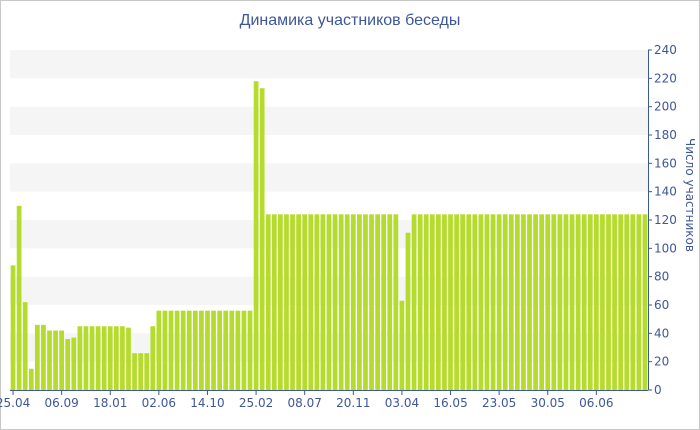  What do you see at coordinates (661, 305) in the screenshot?
I see `y-tick-label: 60` at bounding box center [661, 305].